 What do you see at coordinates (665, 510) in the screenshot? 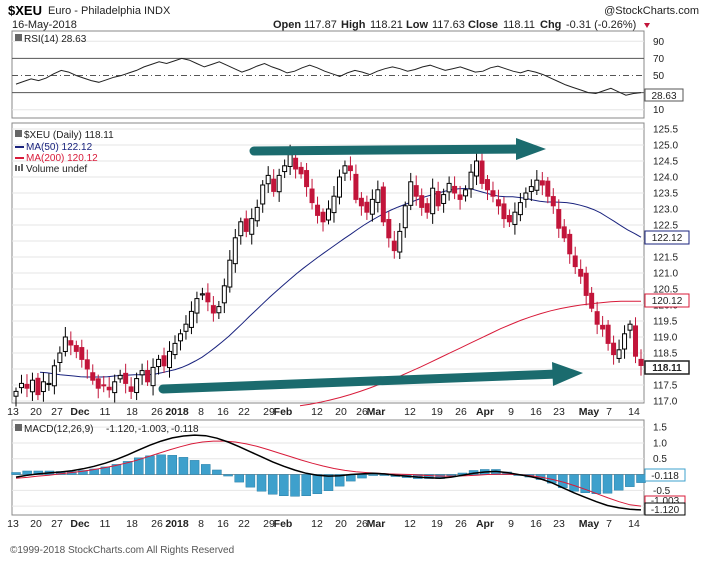
I see `macd-badge: -1.120` at bounding box center [665, 510].